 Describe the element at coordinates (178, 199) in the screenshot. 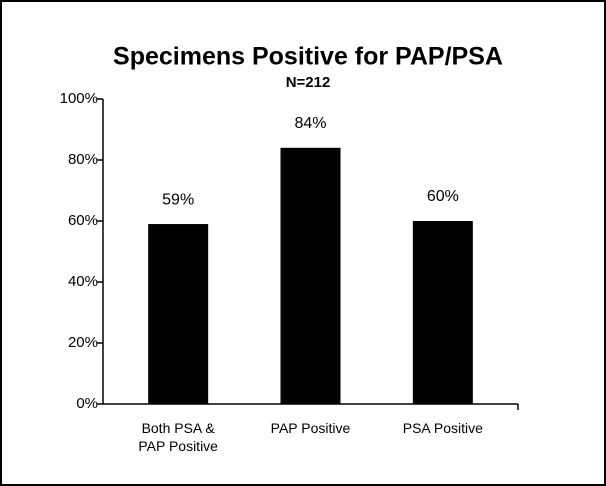

I see `value-label: 59%` at that location.